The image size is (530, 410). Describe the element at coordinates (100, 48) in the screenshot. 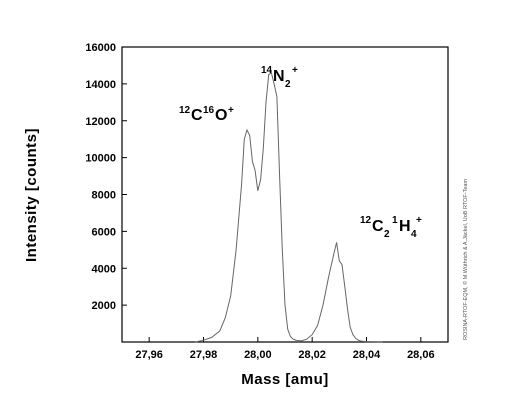

I see `y-tick-label: 16000` at that location.